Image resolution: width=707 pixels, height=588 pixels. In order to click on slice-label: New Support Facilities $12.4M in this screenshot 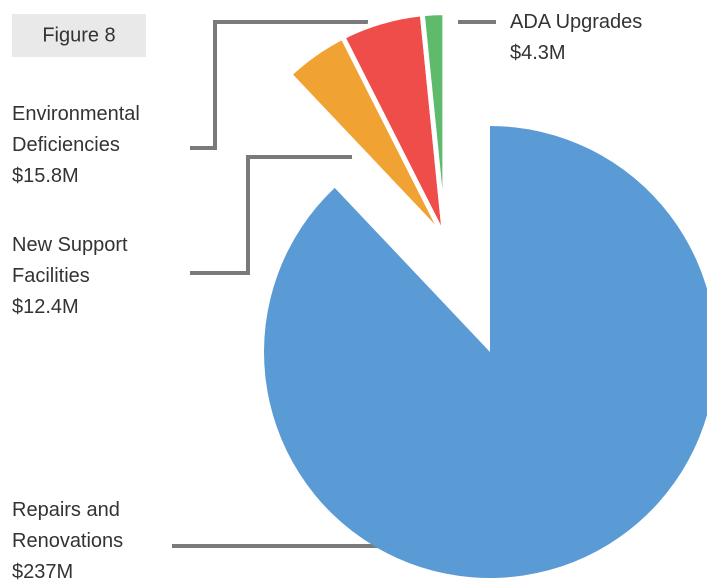, I will do `click(92, 276)`.